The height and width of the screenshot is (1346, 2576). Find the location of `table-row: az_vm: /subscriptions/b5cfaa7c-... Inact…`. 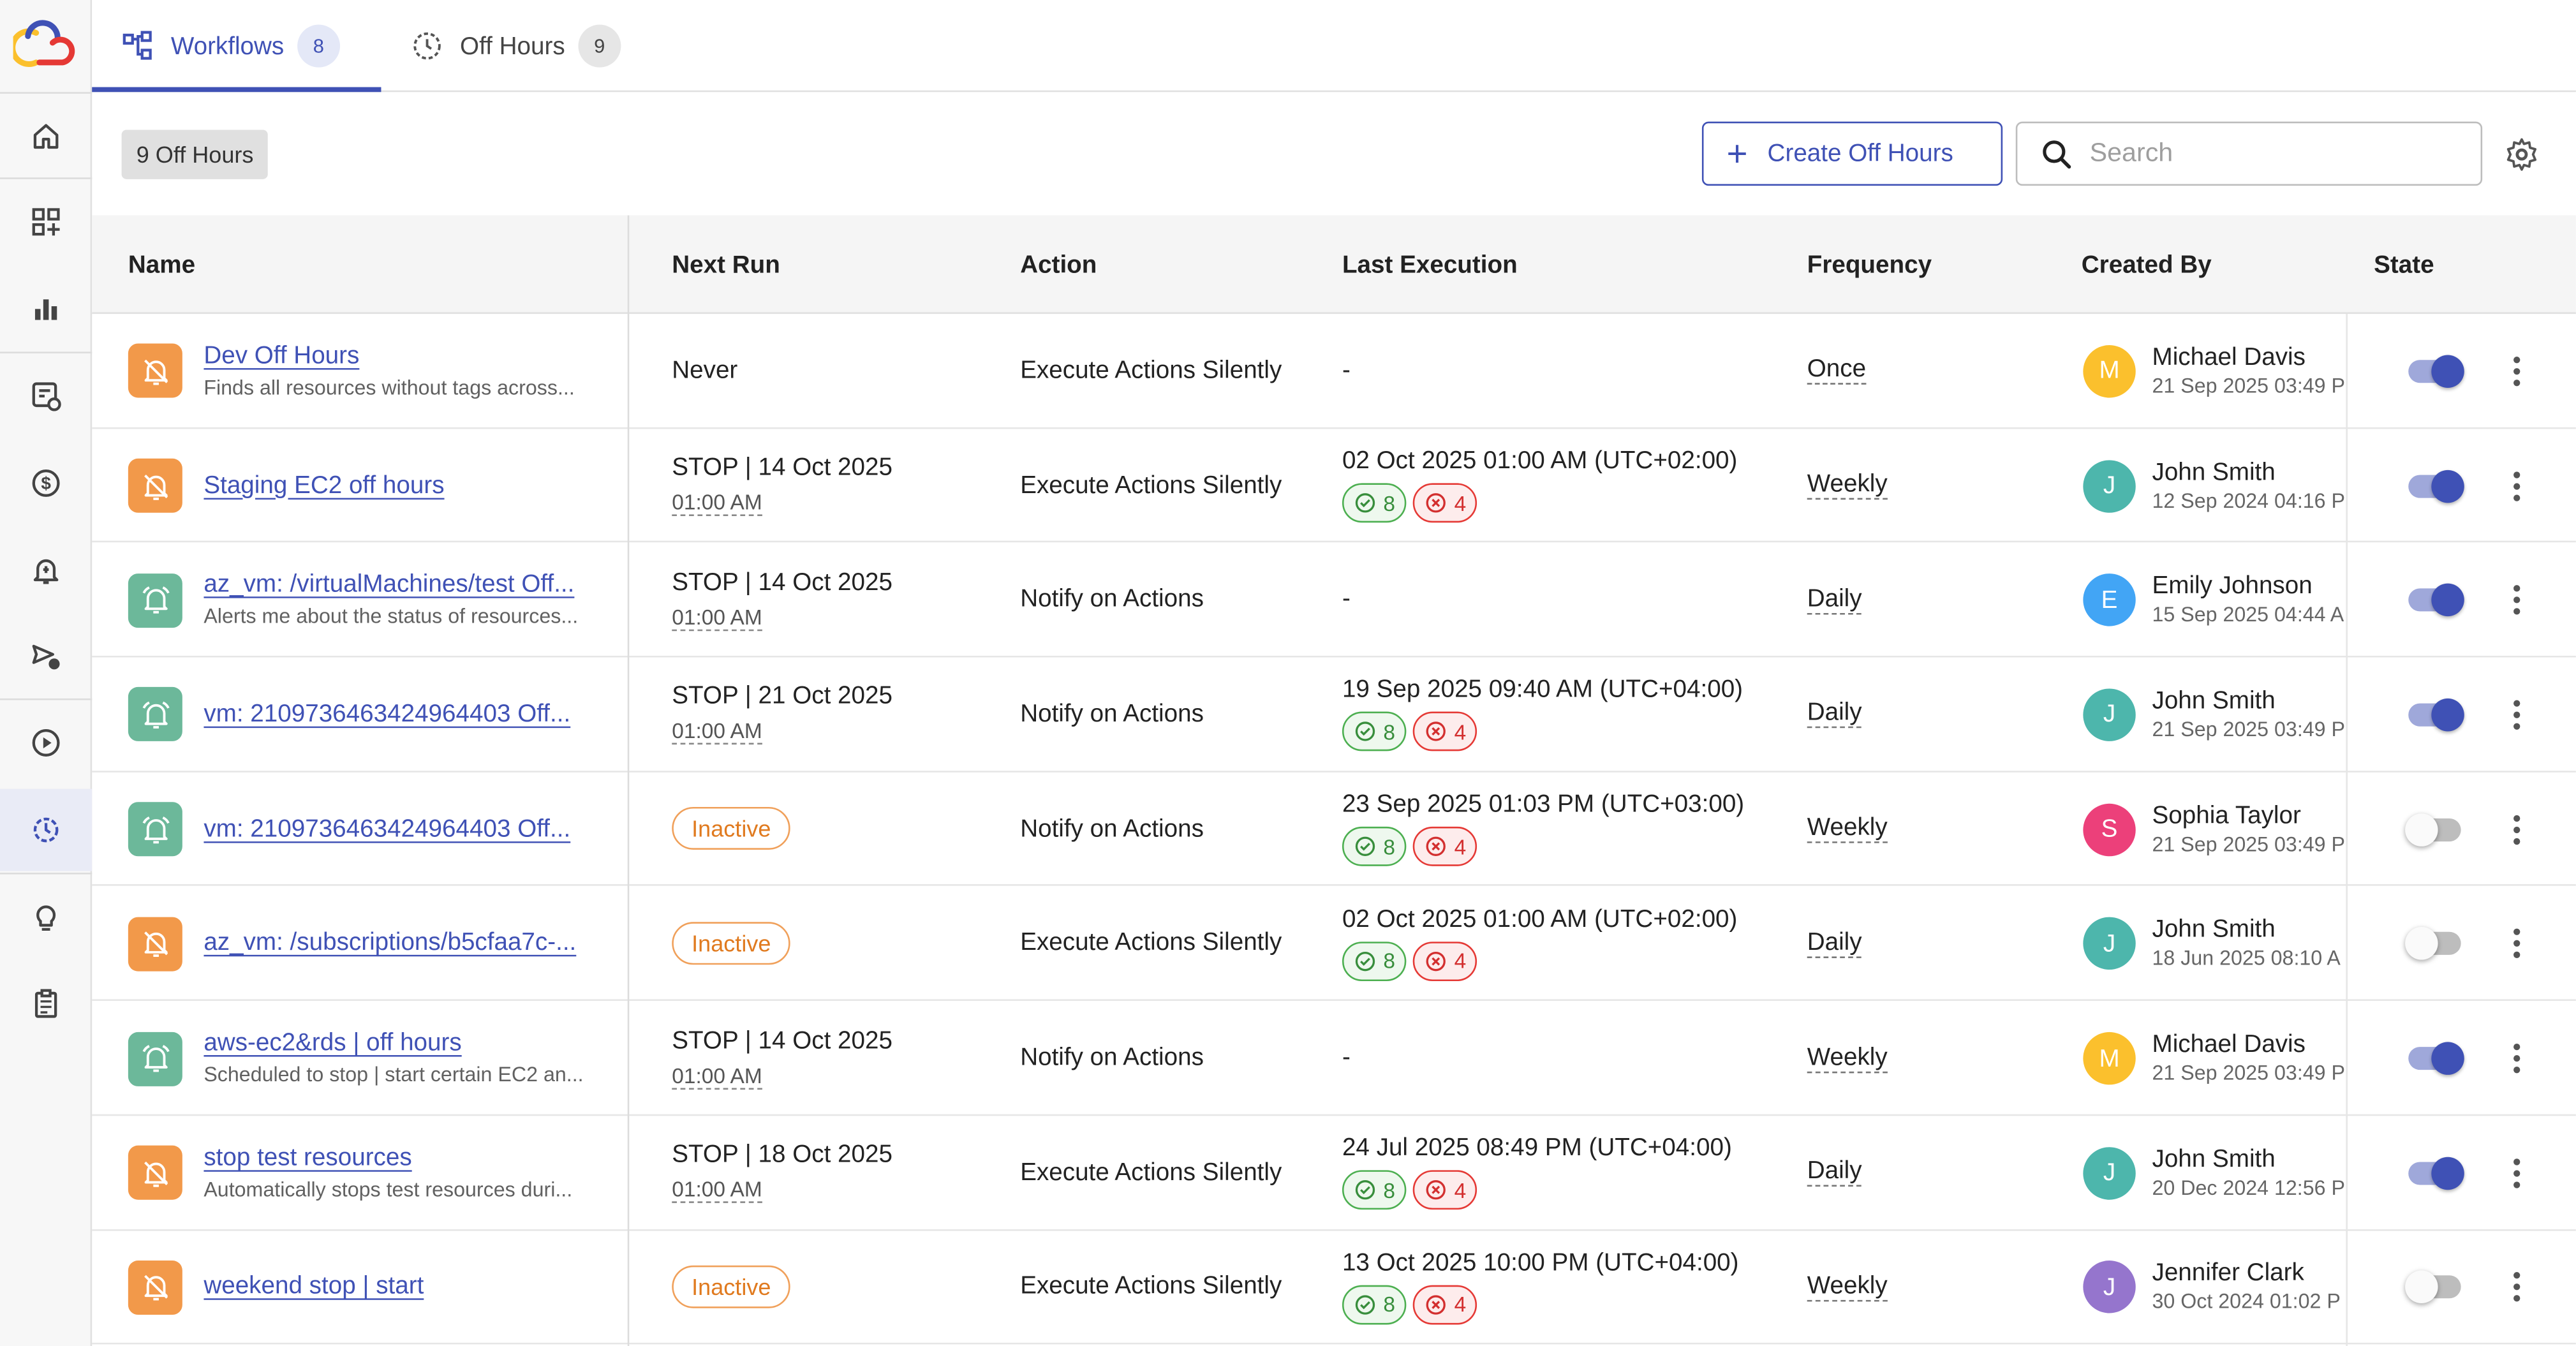

table-row: az_vm: /subscriptions/b5cfaa7c-... Inact… is located at coordinates (1334, 944).